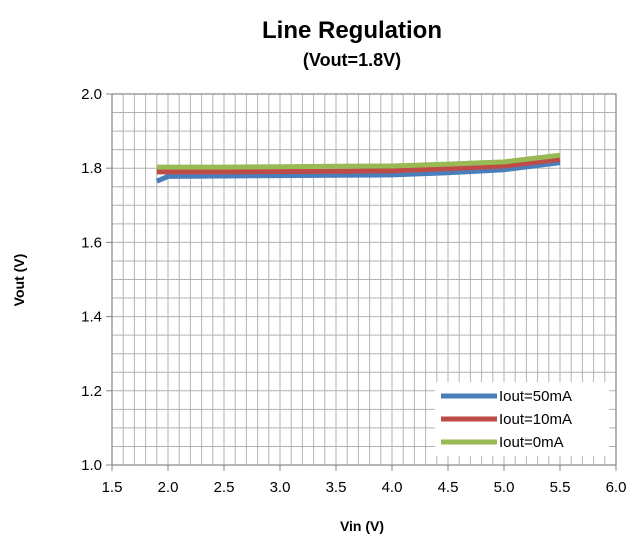 The image size is (629, 540). What do you see at coordinates (19, 280) in the screenshot?
I see `y-axis-title: Vout (V)` at bounding box center [19, 280].